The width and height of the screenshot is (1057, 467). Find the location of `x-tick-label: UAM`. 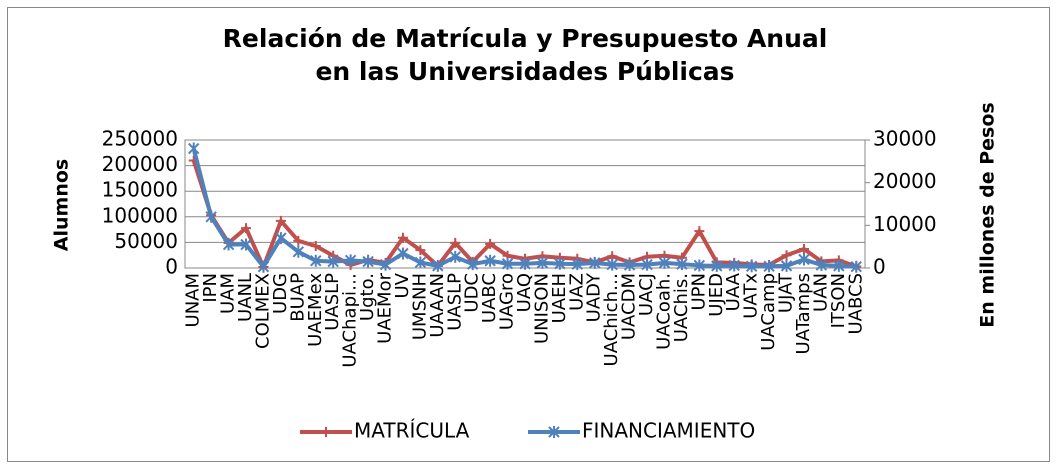

x-tick-label: UAM is located at coordinates (228, 293).